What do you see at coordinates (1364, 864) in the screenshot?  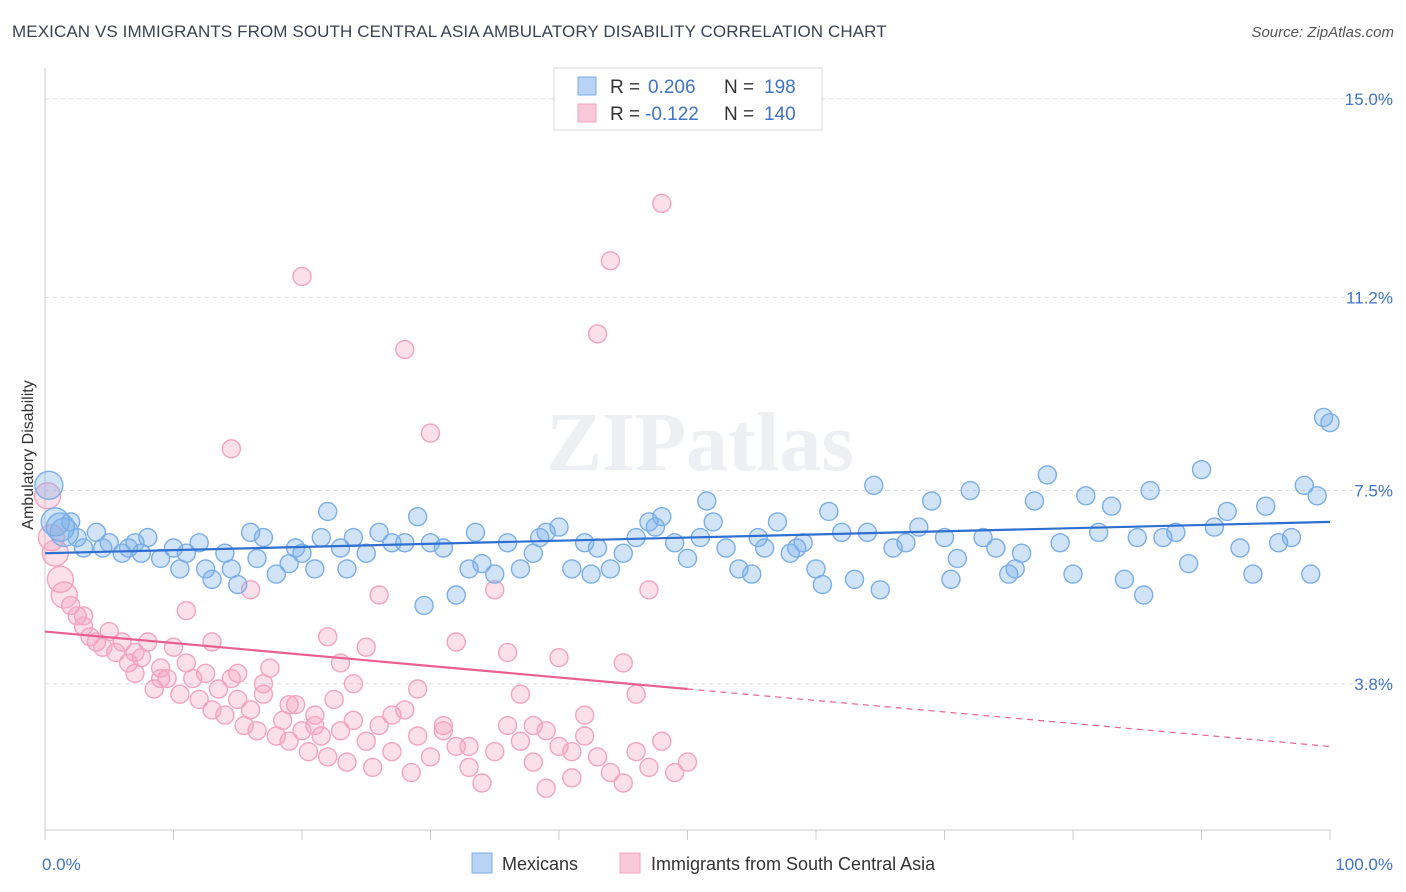 I see `x-tick-label: 100.0%` at bounding box center [1364, 864].